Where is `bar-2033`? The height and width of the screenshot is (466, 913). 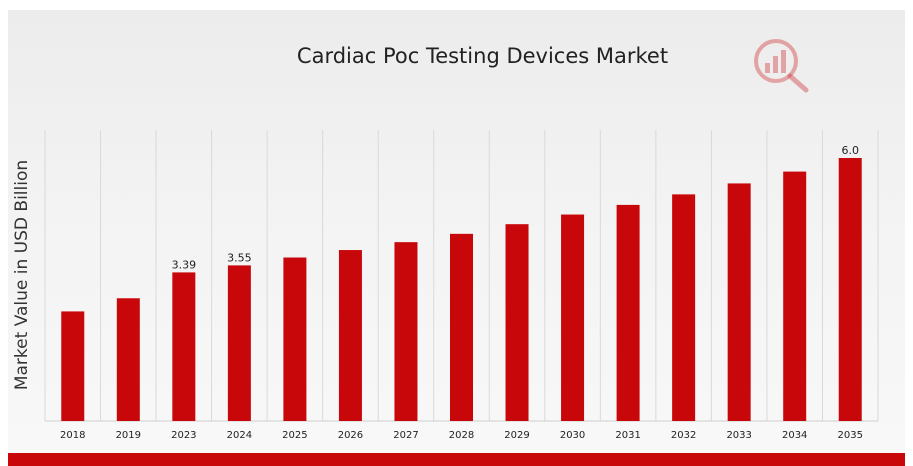 bar-2033 is located at coordinates (739, 302).